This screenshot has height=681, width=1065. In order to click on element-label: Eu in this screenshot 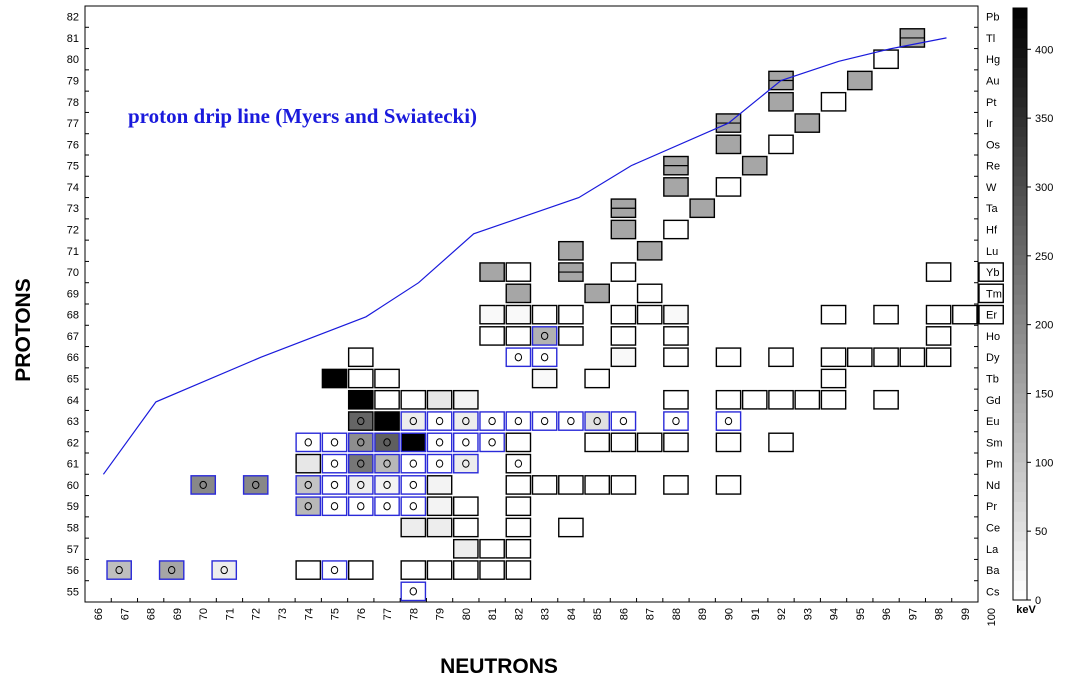, I will do `click(992, 422)`.